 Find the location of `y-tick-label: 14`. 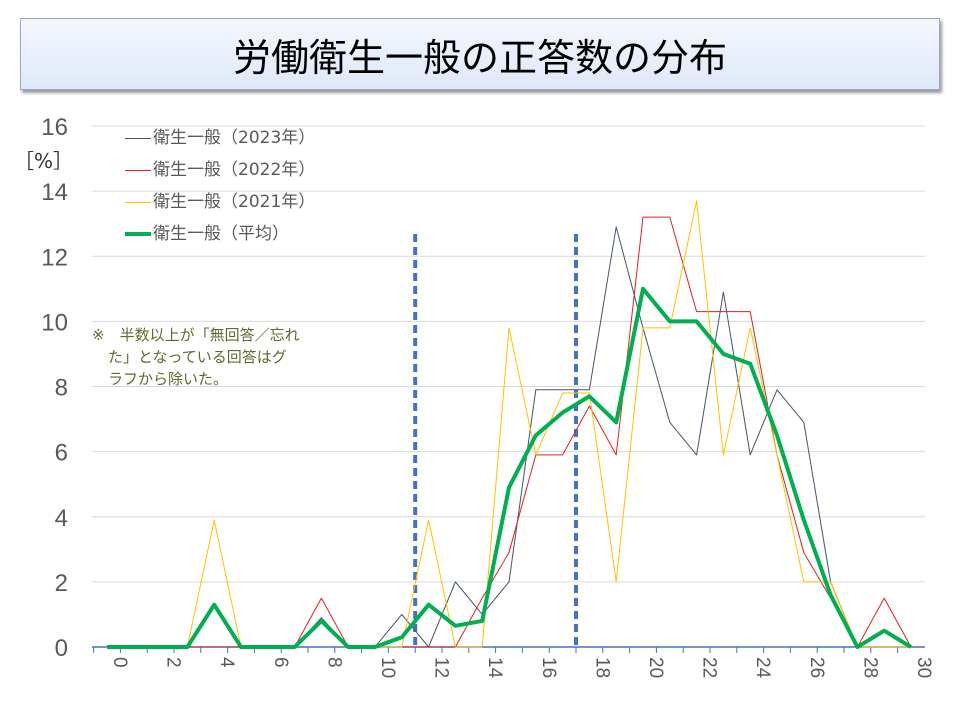

y-tick-label: 14 is located at coordinates (54, 192).